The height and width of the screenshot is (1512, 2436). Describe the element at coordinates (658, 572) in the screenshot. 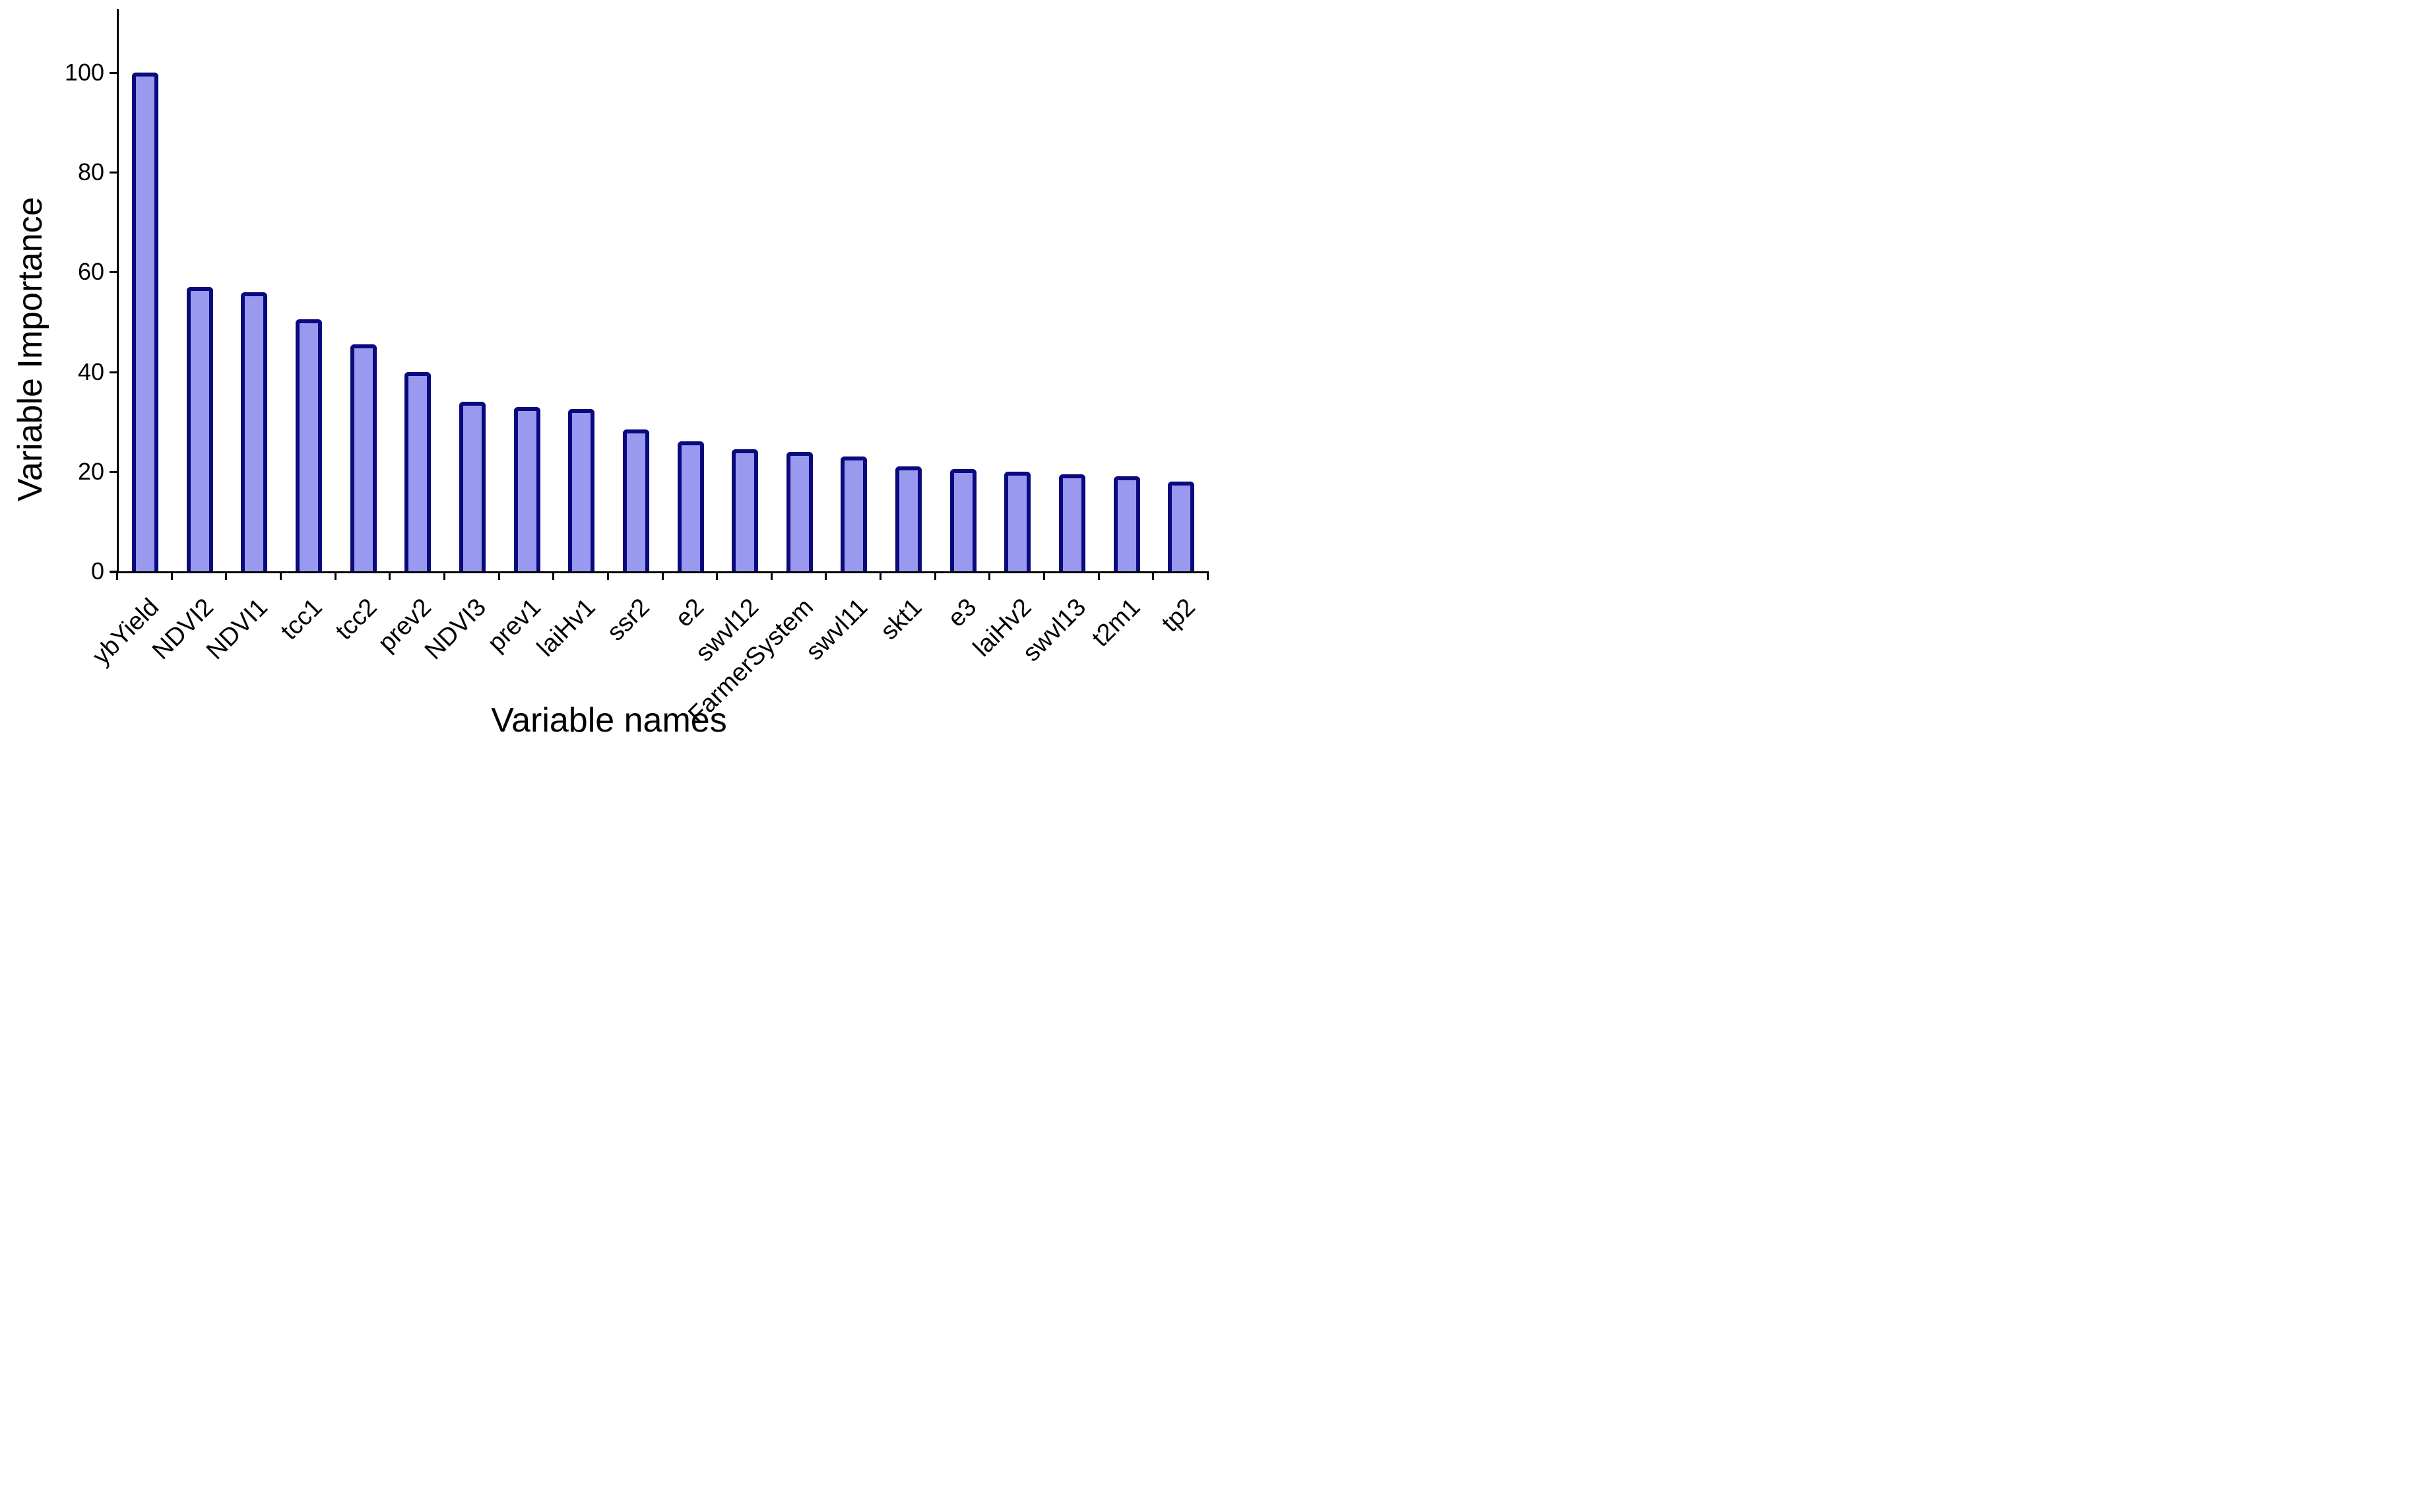

I see `x-axis-line` at that location.